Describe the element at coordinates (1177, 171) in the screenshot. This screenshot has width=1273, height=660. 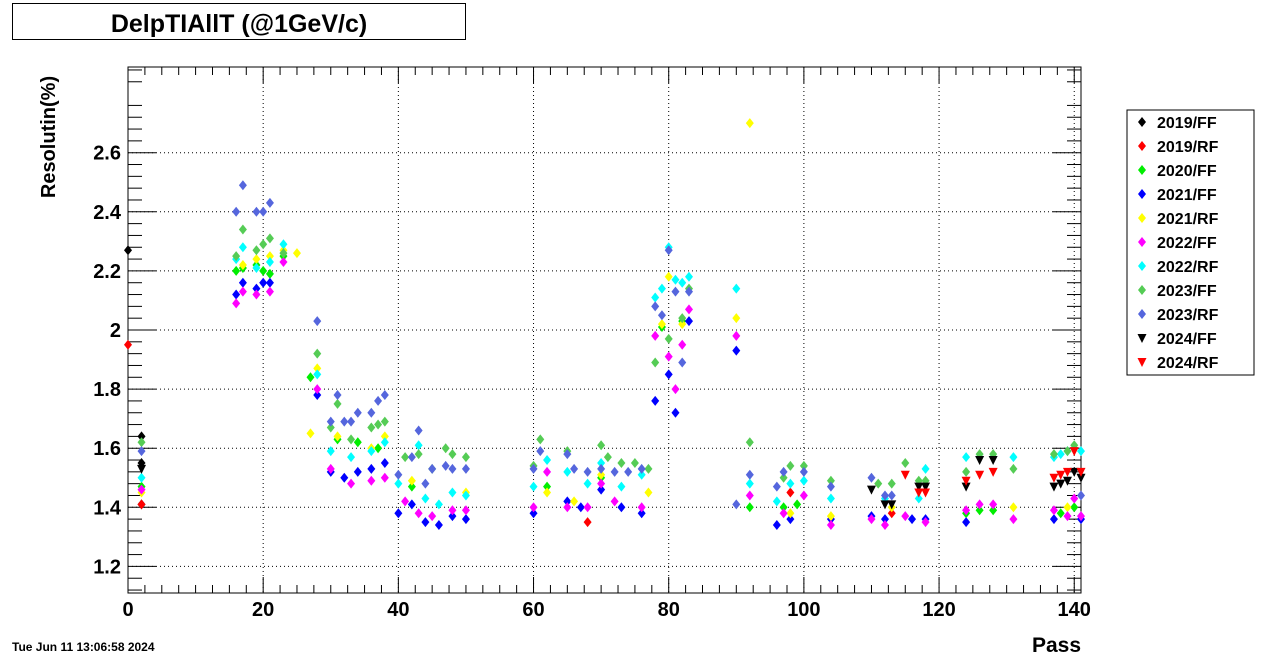
I see `legend-item: 2020/FF` at that location.